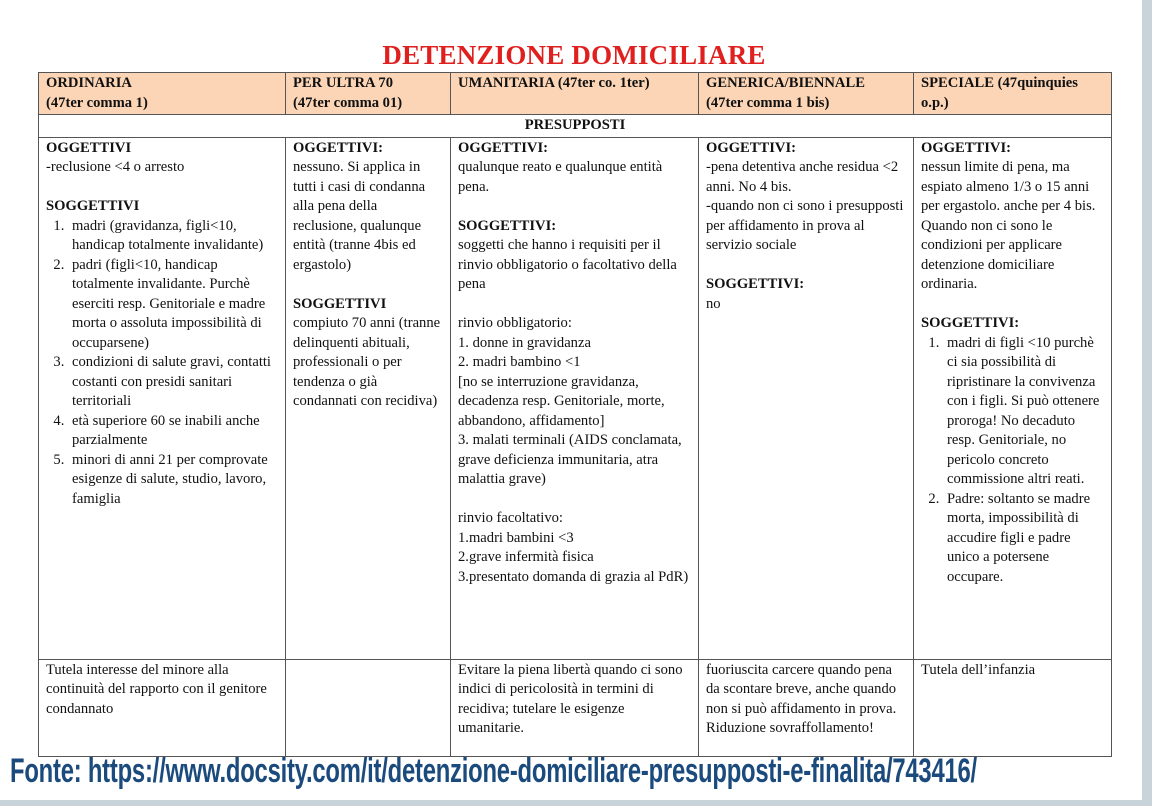 The image size is (1152, 806). I want to click on section-row: PRESUPPOSTI, so click(575, 126).